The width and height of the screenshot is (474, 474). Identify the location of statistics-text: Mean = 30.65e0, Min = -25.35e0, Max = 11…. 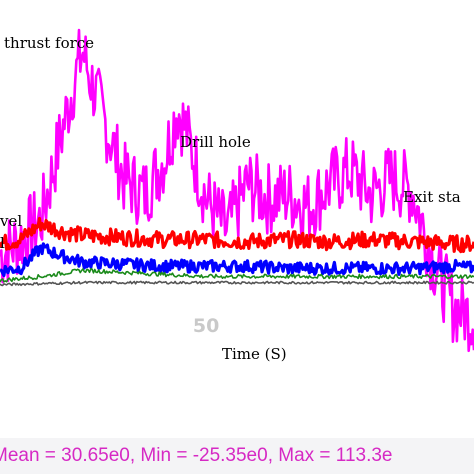
(196, 455).